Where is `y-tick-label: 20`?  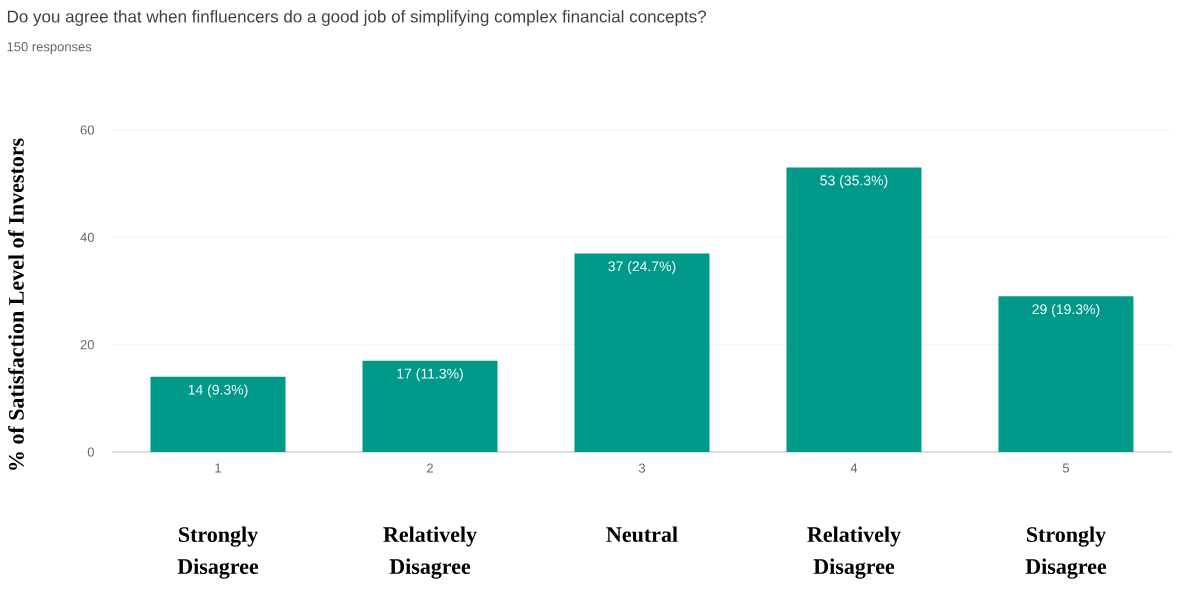 y-tick-label: 20 is located at coordinates (87, 345).